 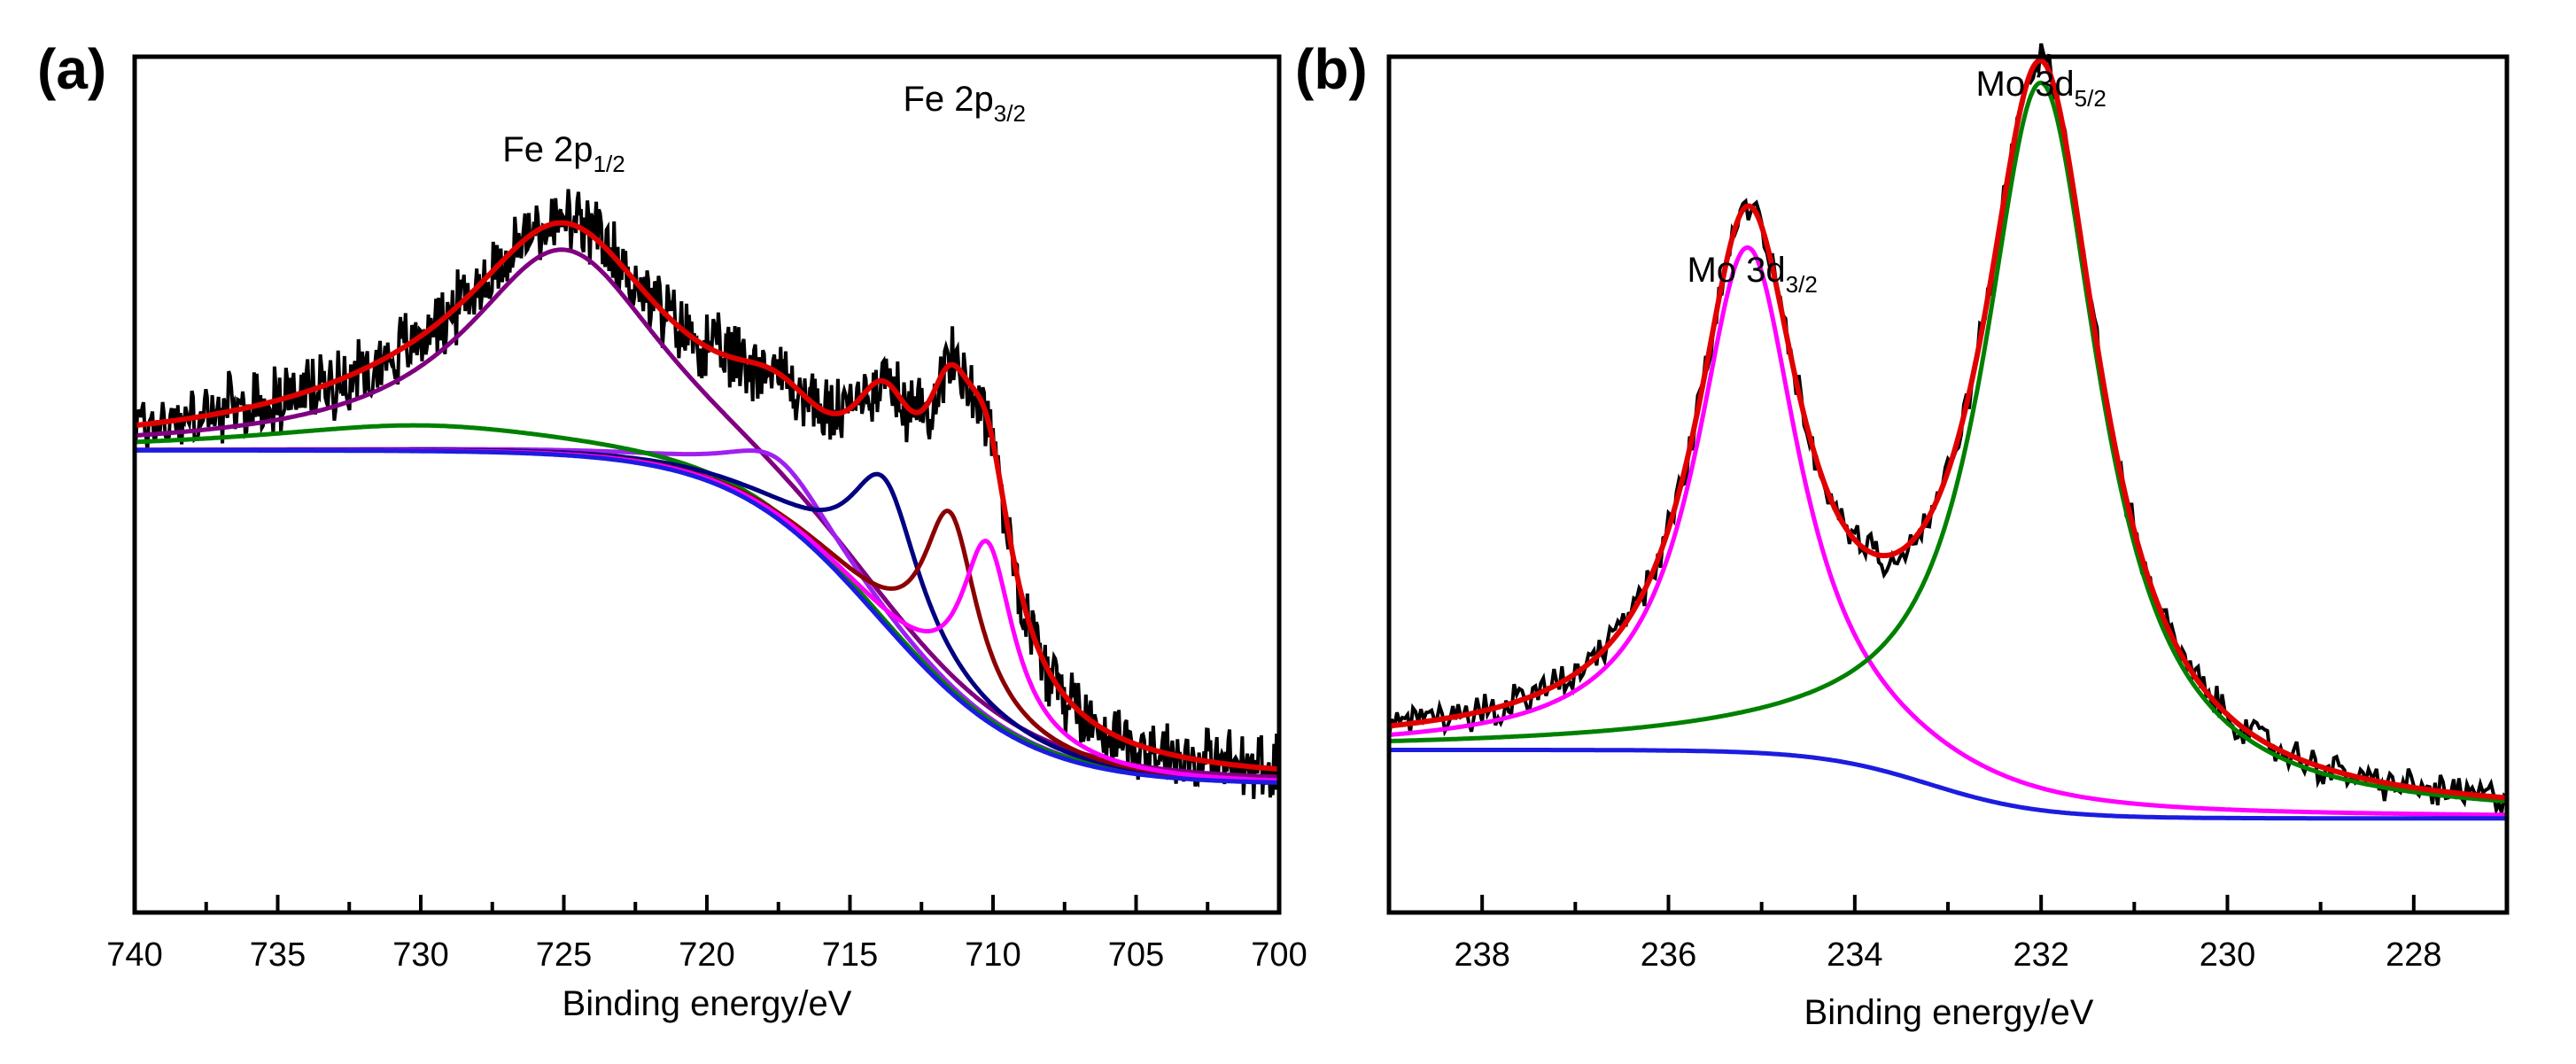 I want to click on panel-a-x-axis-label: Binding energy/eV, so click(x=707, y=1003).